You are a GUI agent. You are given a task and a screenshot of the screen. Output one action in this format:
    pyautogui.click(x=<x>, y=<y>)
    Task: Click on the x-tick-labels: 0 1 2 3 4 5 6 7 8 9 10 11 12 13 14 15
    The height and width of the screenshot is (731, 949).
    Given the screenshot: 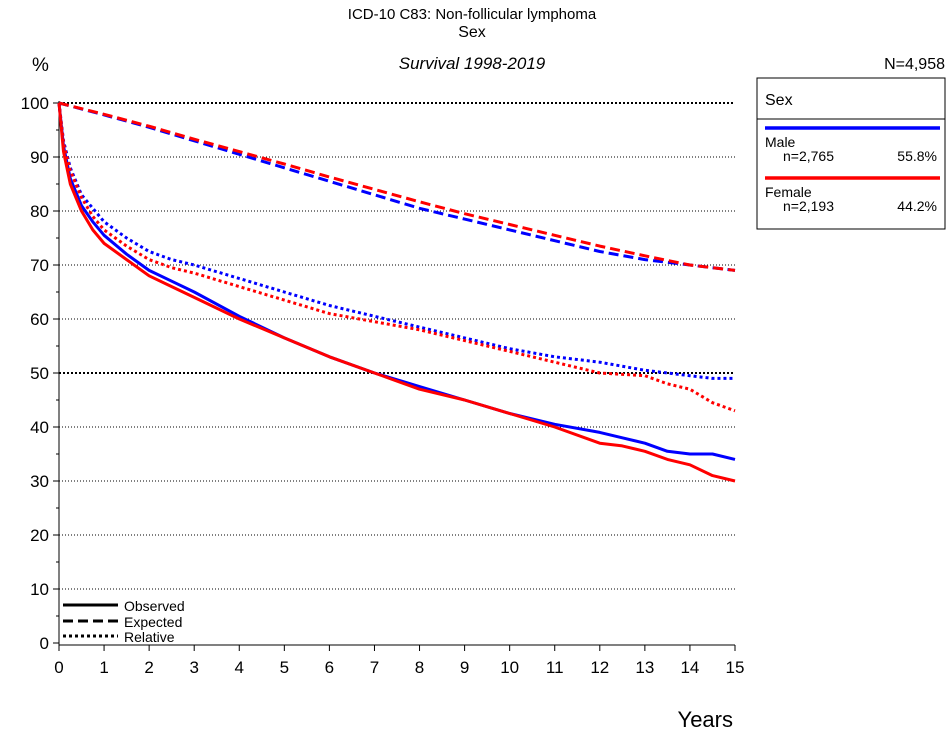 What is the action you would take?
    pyautogui.click(x=399, y=667)
    